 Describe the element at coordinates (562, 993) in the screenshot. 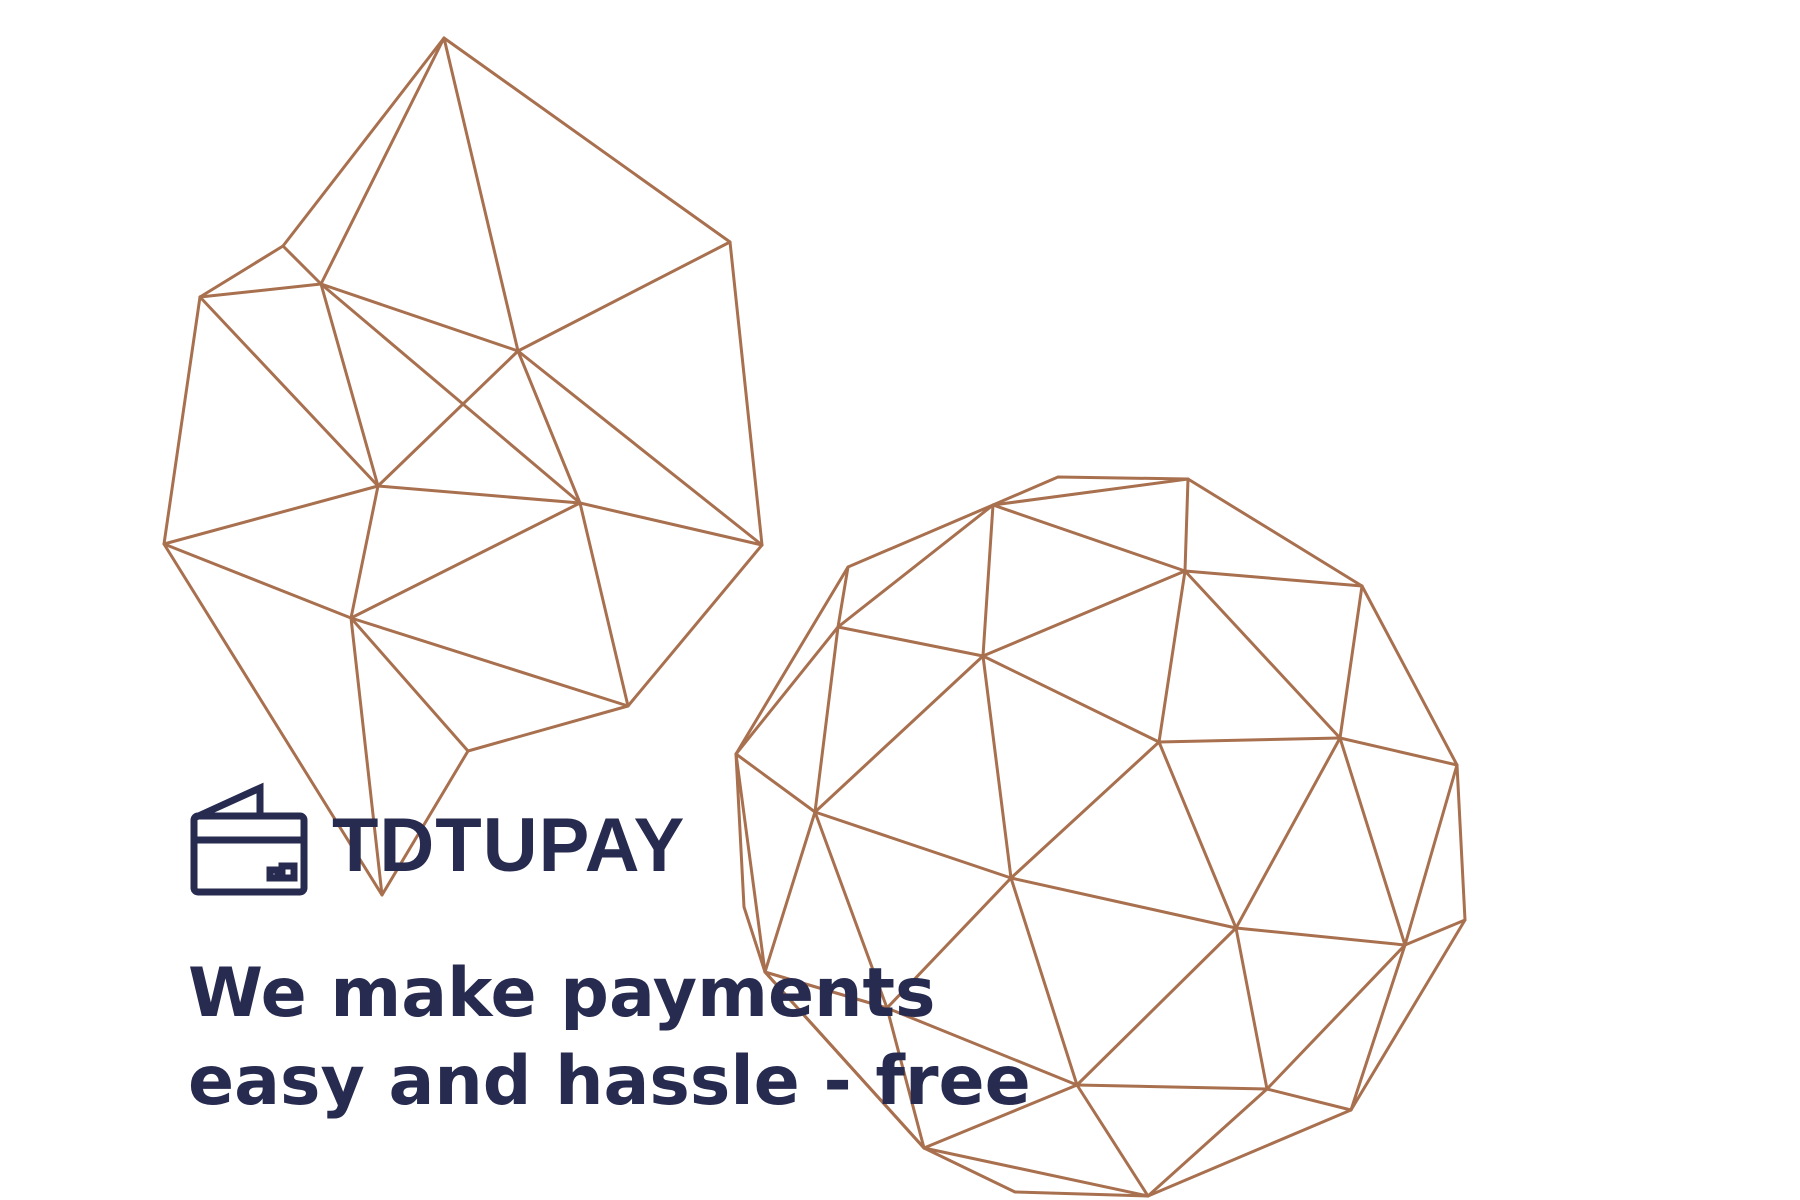

I see `tagline-line-1: We make payments` at that location.